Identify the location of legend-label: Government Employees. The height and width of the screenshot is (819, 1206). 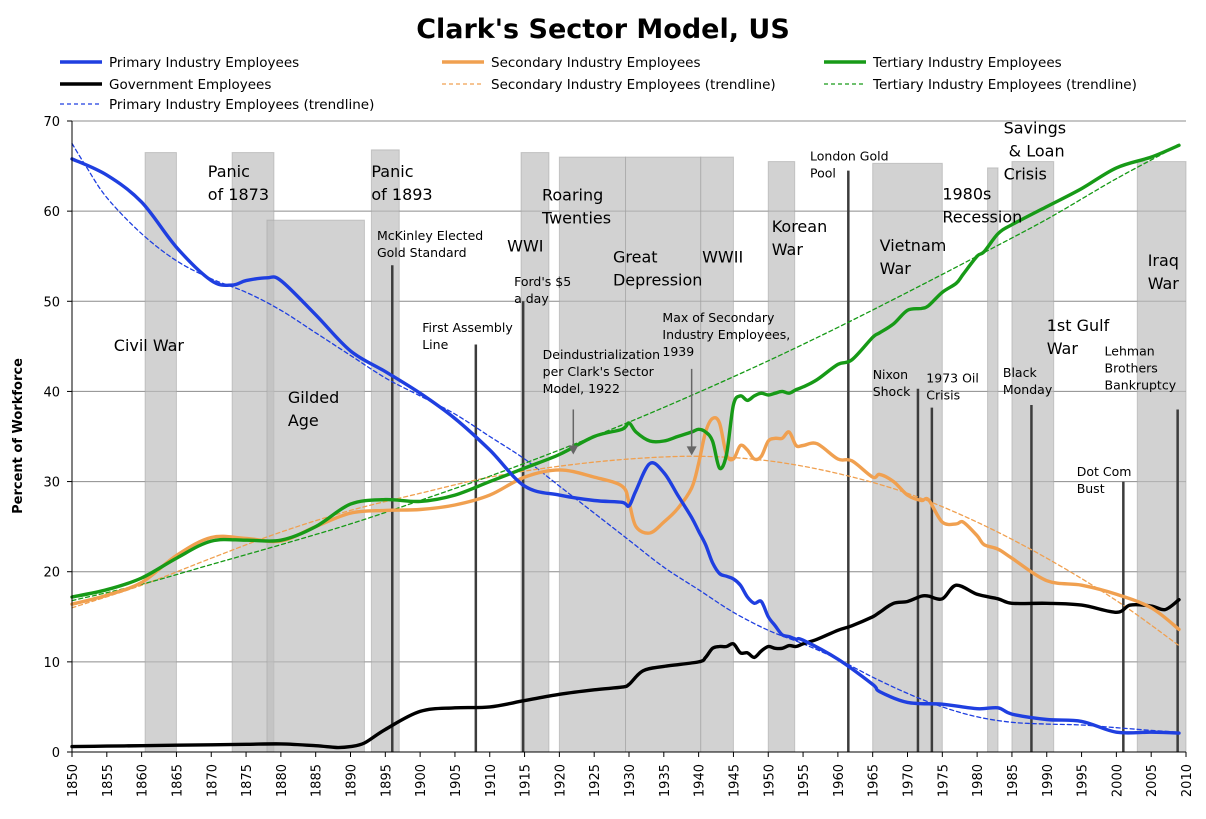
(190, 85).